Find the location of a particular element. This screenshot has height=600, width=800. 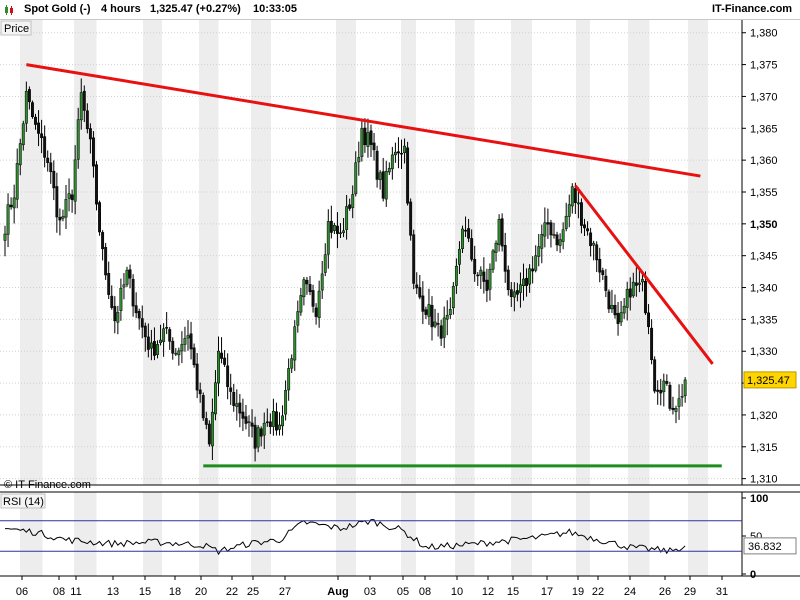

last-quote: 1,325.47 (+0.27%) is located at coordinates (195, 9).